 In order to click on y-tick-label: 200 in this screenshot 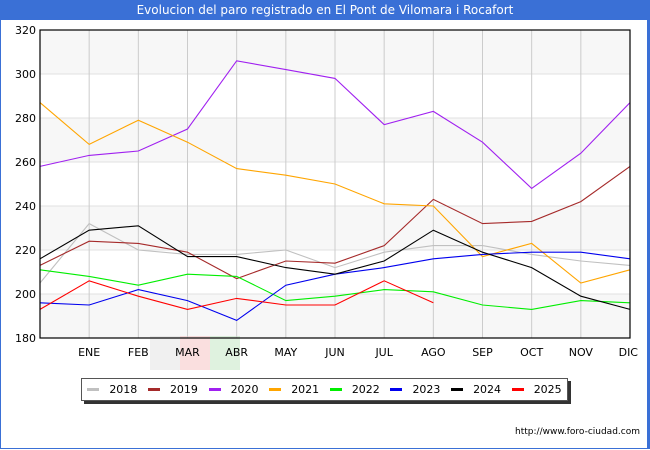, I will do `click(25, 294)`.